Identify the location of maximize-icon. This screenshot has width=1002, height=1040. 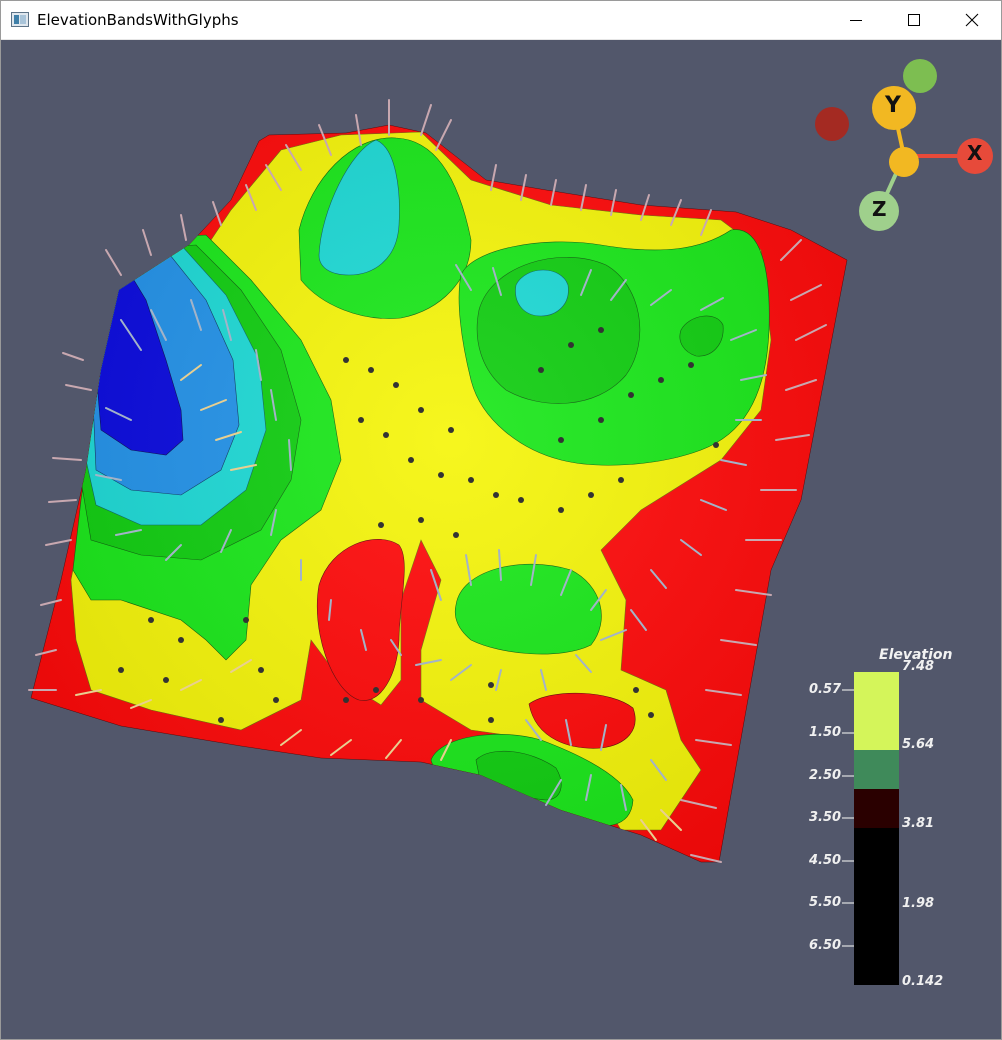
(914, 20).